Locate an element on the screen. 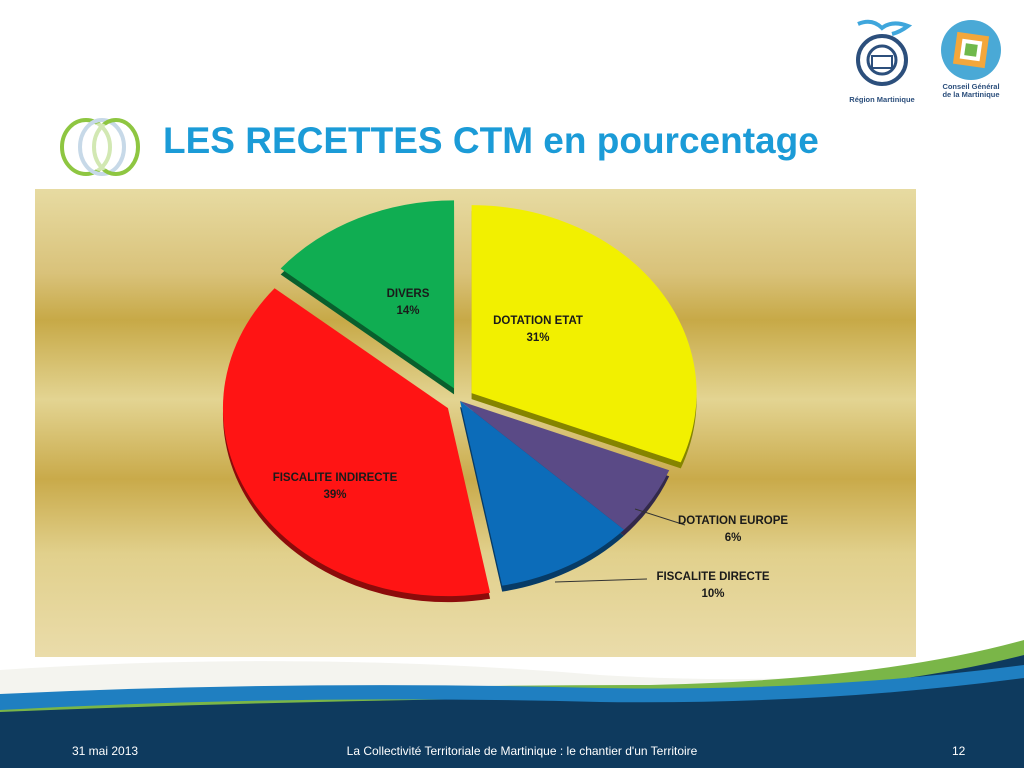 Image resolution: width=1024 pixels, height=768 pixels. slice-percent-fiscalite-directe: 10% is located at coordinates (712, 594).